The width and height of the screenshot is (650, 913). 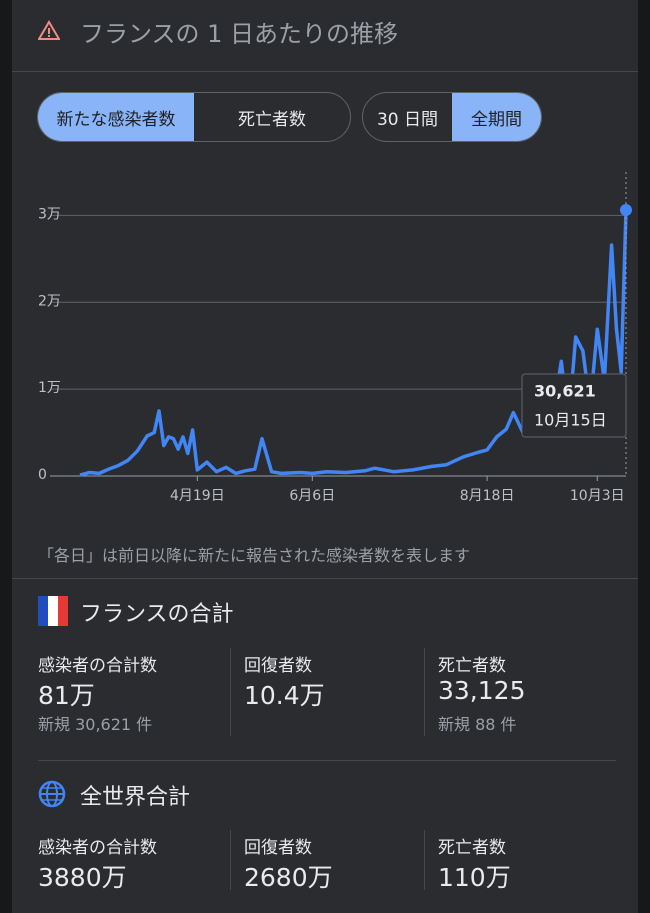 What do you see at coordinates (487, 496) in the screenshot?
I see `x-tick-label: 8月18日` at bounding box center [487, 496].